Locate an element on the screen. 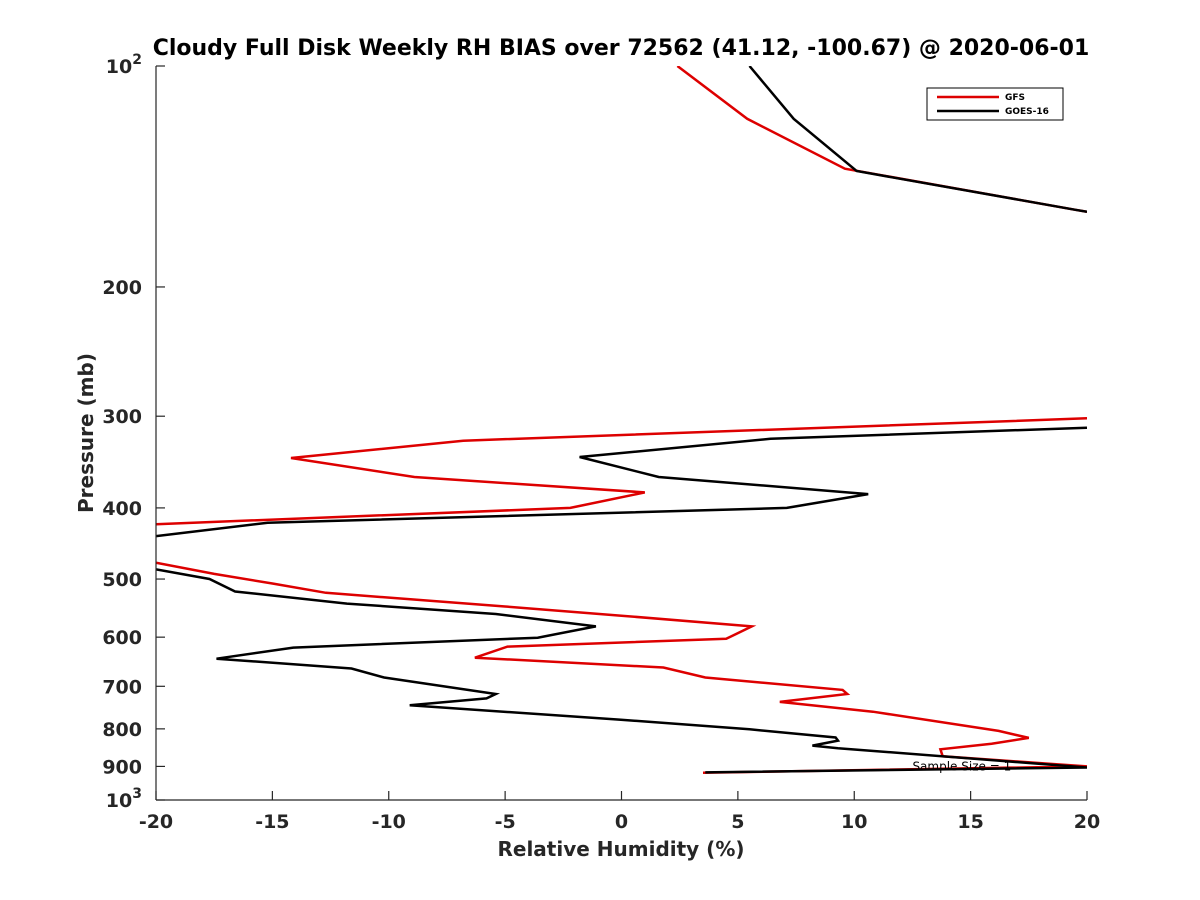 This screenshot has width=1200, height=900. x-tick-label: -5 is located at coordinates (505, 822).